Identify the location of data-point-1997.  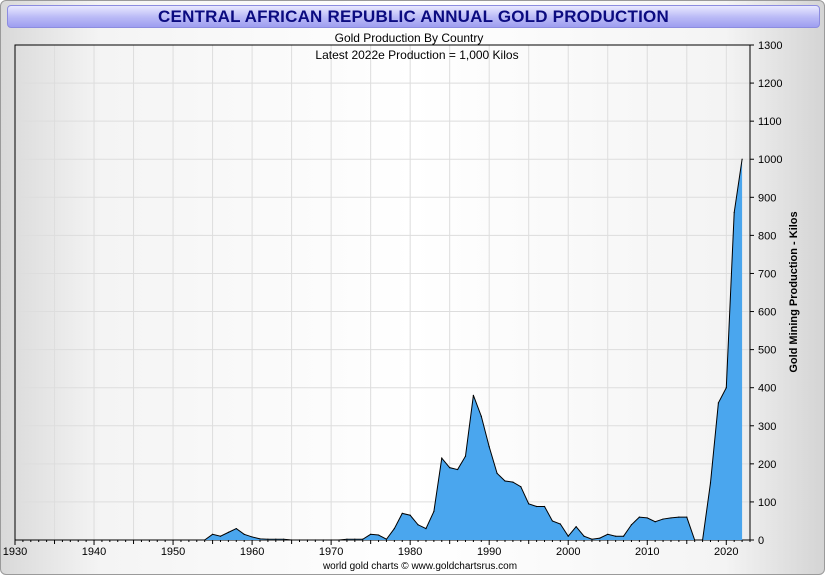
(544, 506).